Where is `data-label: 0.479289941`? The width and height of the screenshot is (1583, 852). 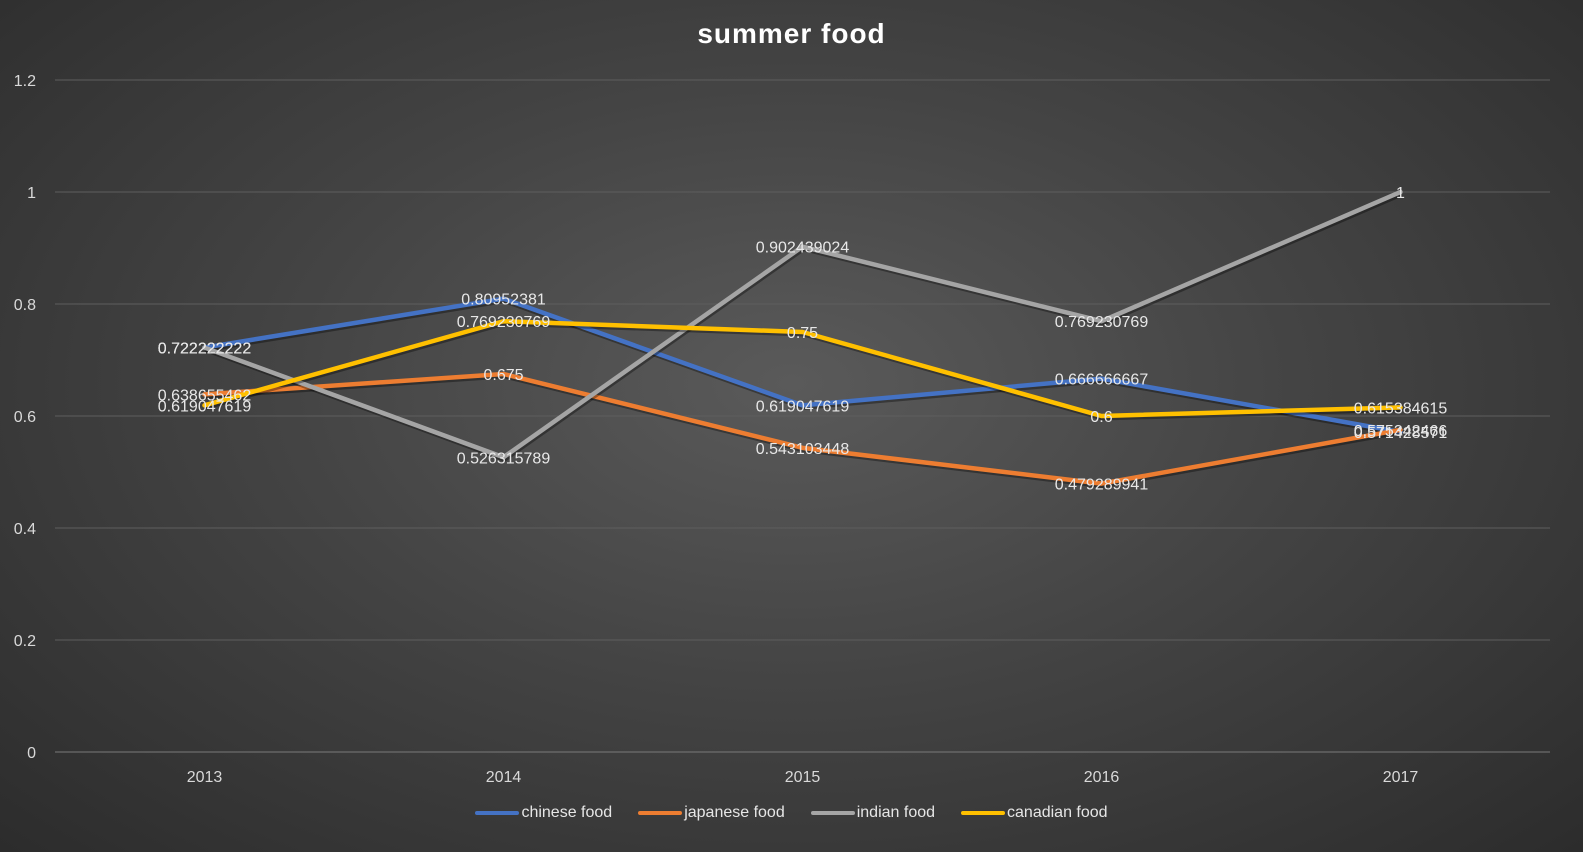
data-label: 0.479289941 is located at coordinates (1102, 485).